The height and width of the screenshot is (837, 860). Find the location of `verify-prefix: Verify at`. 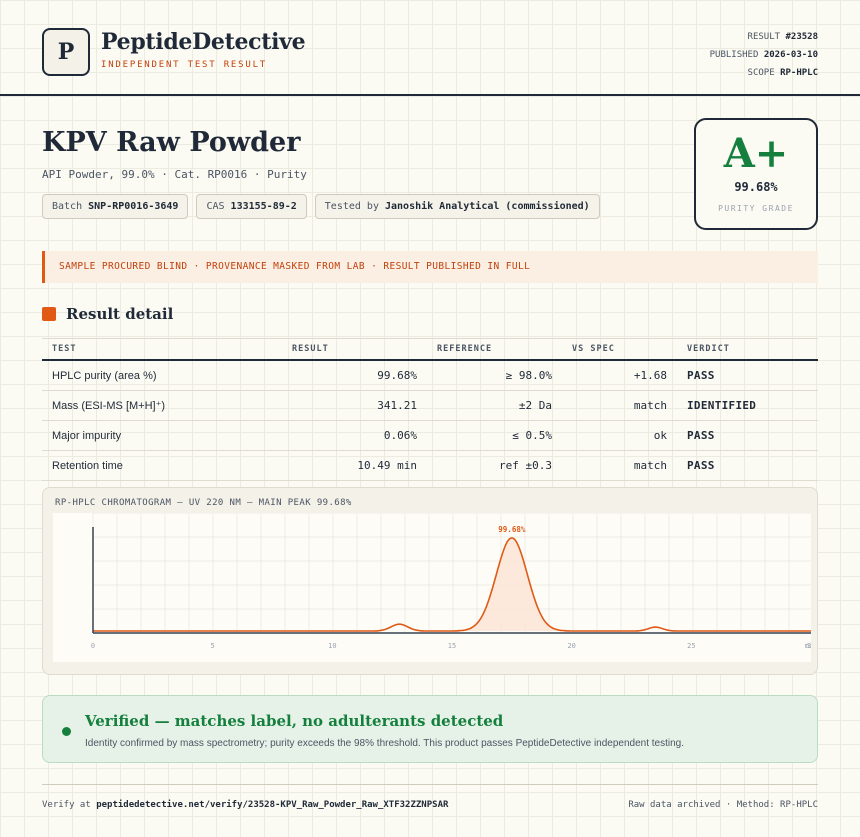

verify-prefix: Verify at is located at coordinates (66, 805).